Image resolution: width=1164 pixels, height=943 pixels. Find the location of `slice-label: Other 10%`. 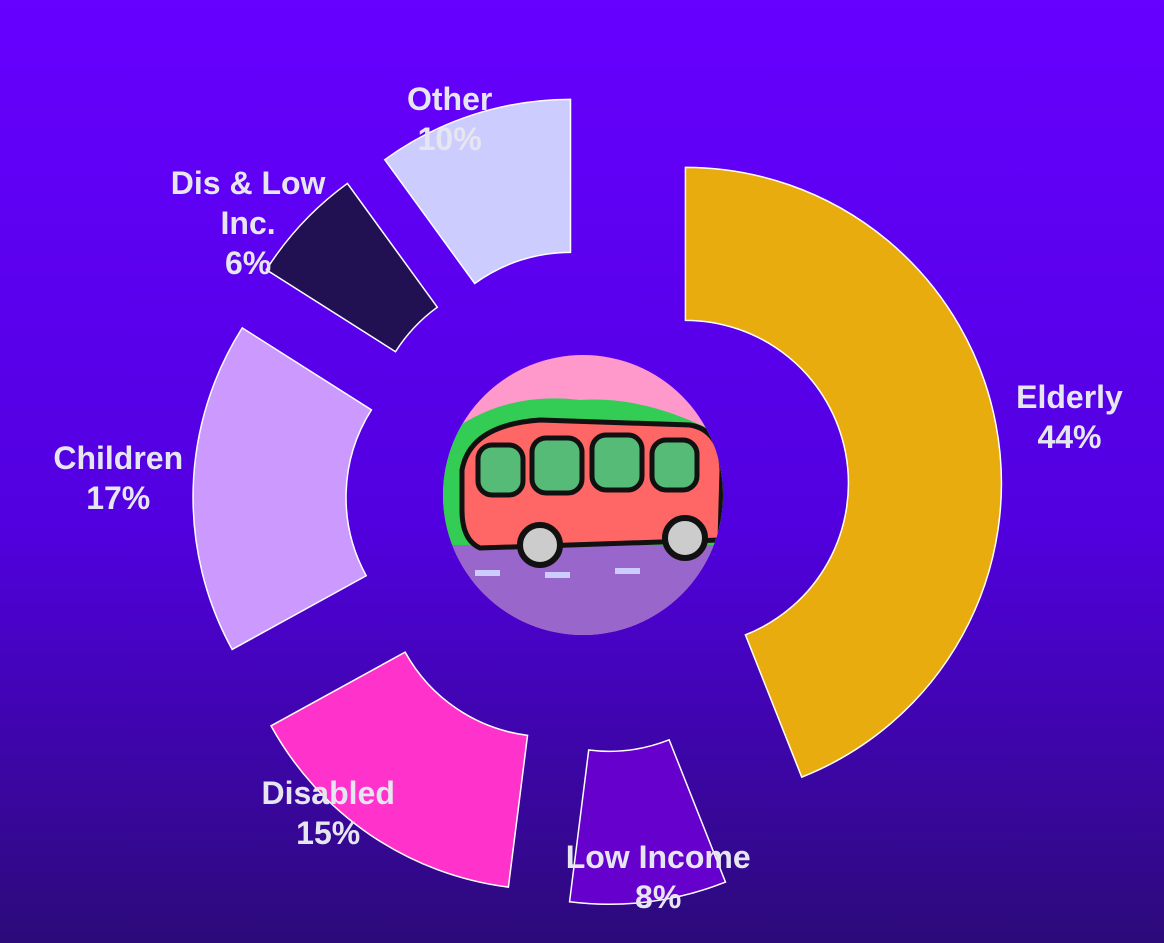

slice-label: Other 10% is located at coordinates (449, 119).